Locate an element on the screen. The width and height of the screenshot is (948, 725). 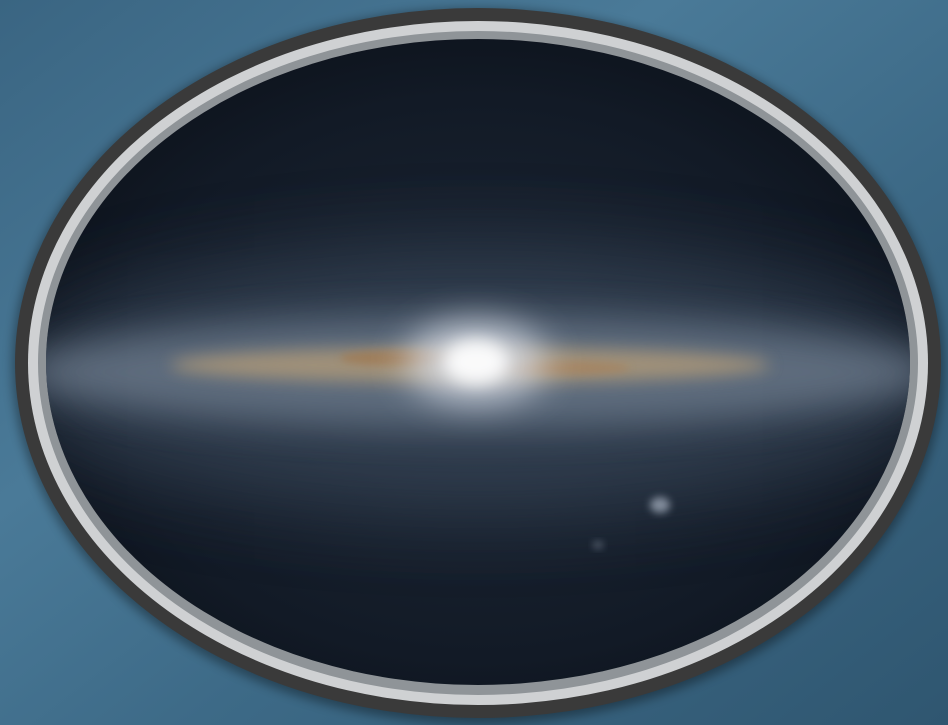
core is located at coordinates (476, 362).